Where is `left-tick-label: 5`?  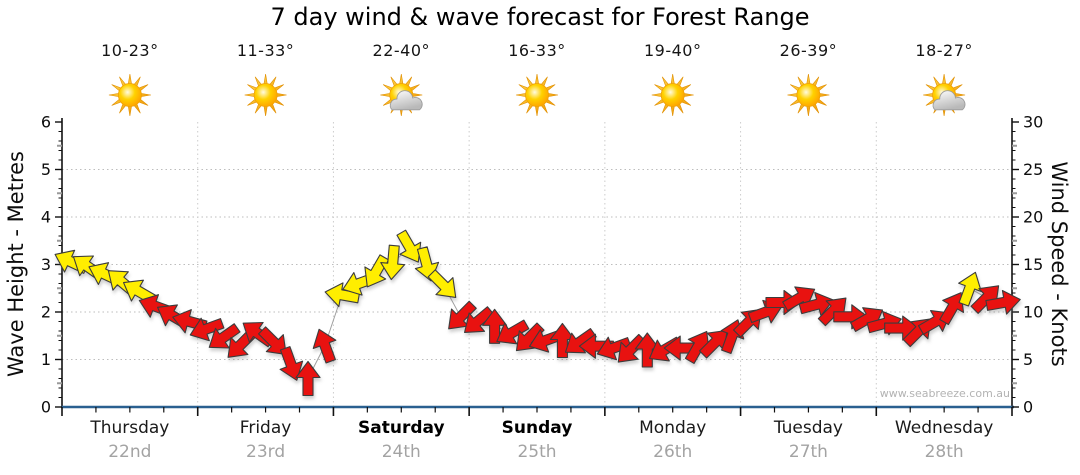
left-tick-label: 5 is located at coordinates (46, 169).